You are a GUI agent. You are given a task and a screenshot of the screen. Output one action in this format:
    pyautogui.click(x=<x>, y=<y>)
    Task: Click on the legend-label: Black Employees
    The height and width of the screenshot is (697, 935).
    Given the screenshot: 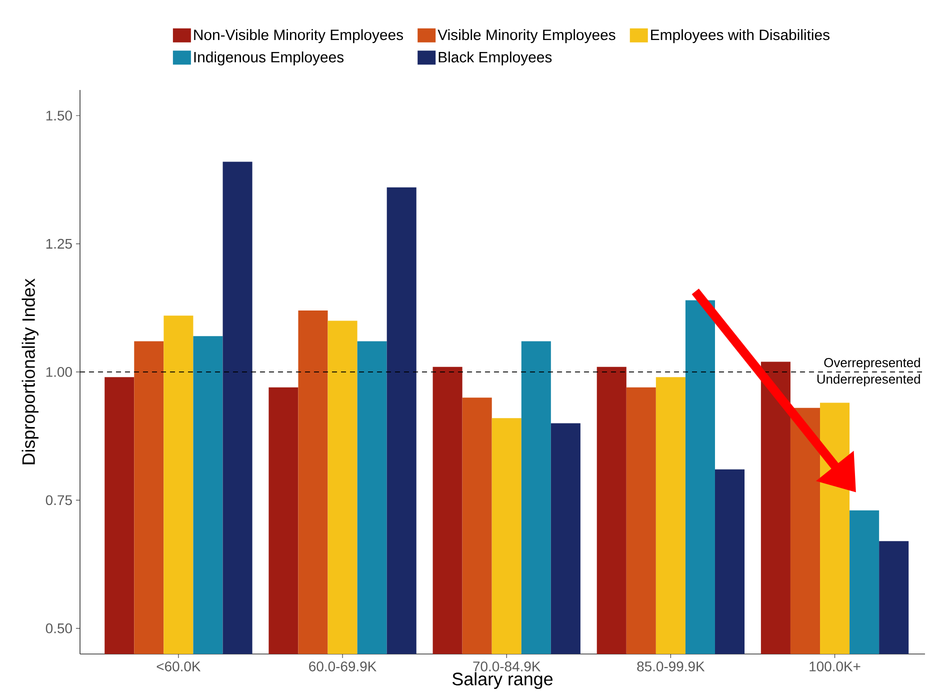 What is the action you would take?
    pyautogui.click(x=495, y=58)
    